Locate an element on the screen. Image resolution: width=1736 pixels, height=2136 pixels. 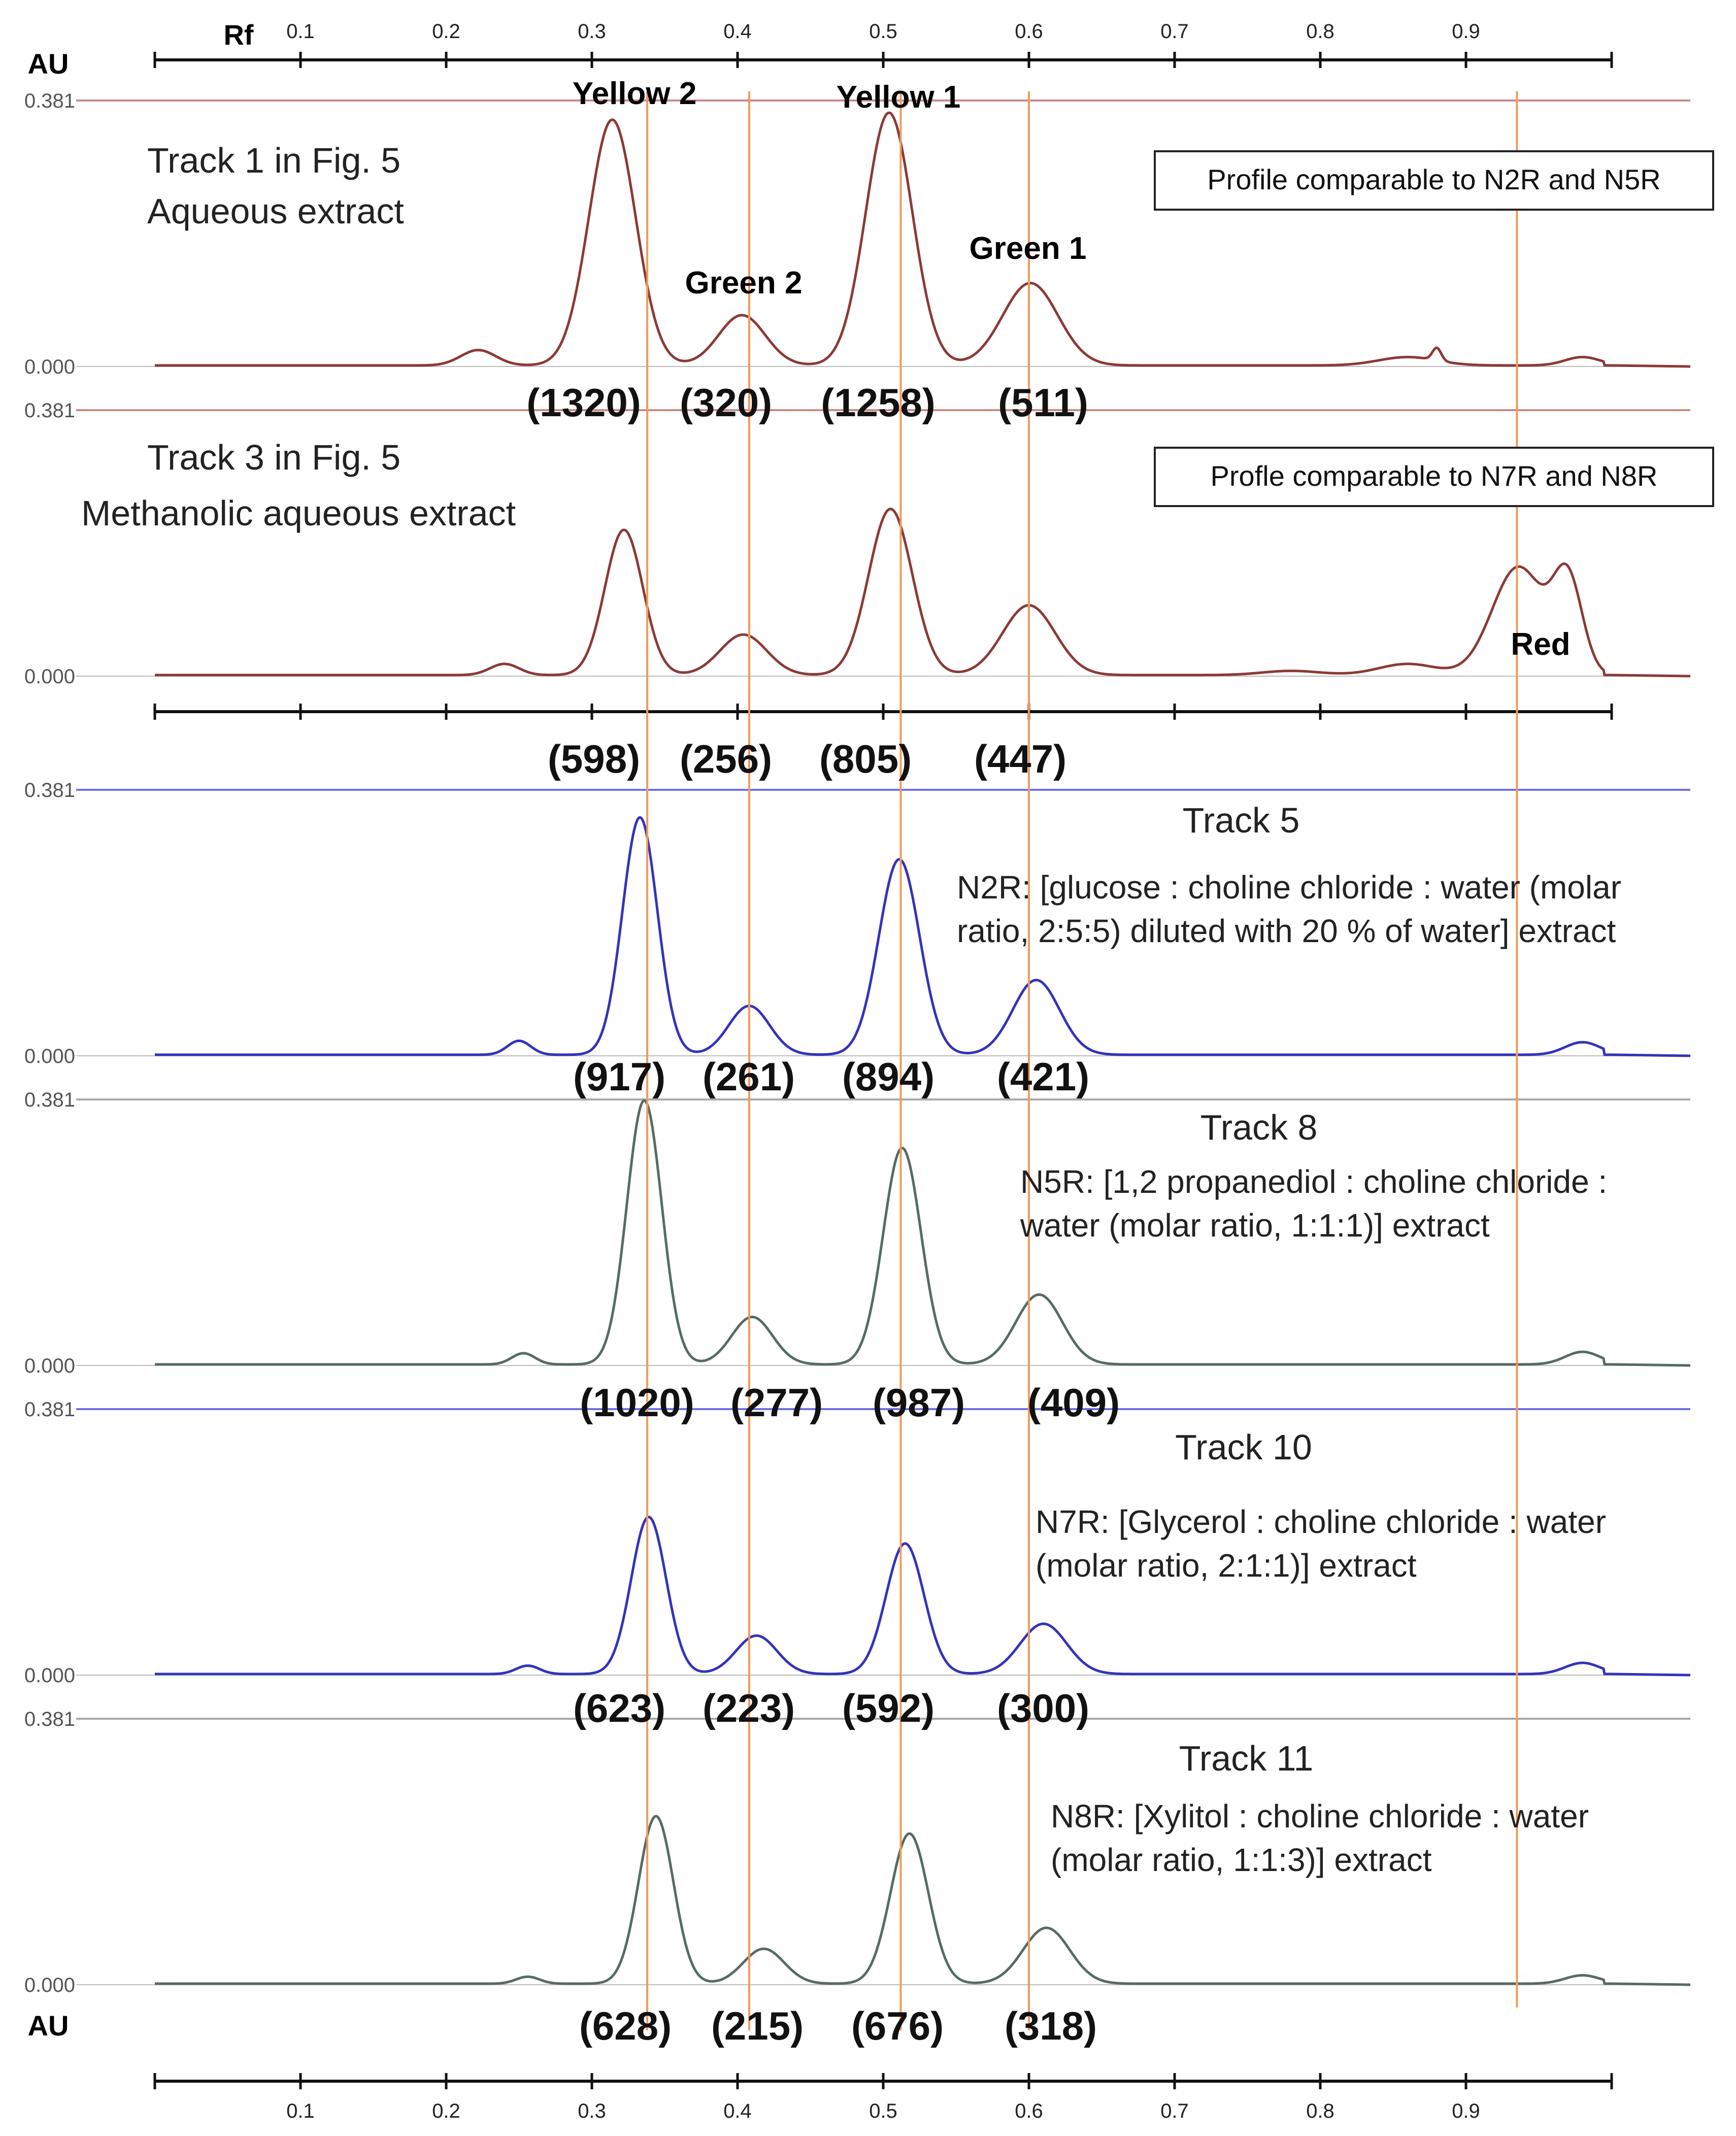
peak-area-label: (1020) is located at coordinates (637, 1402).